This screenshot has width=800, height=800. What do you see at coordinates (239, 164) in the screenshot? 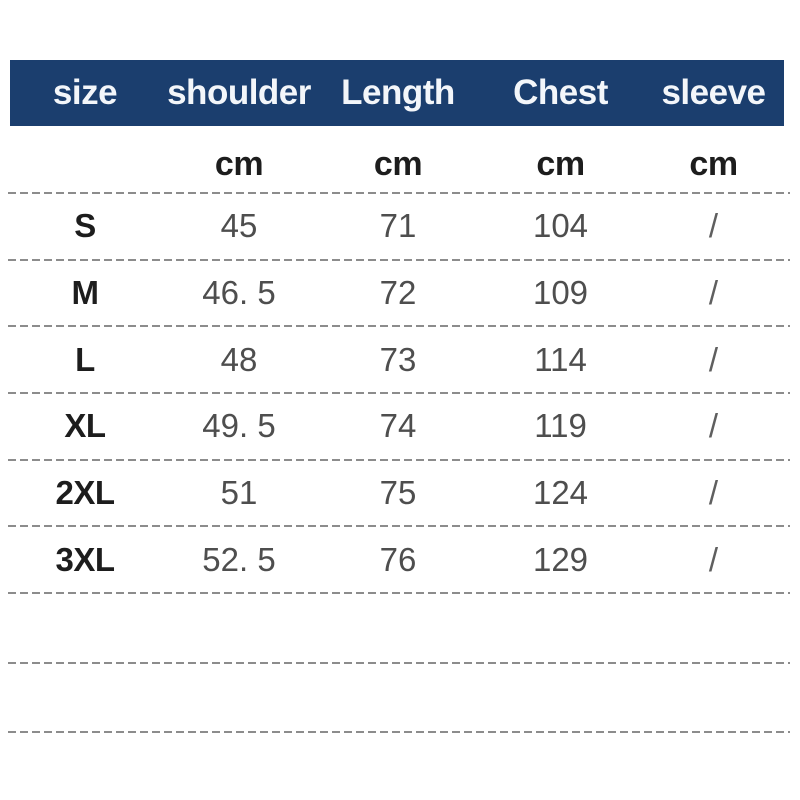
I see `unit-cell-shoulder: cm` at bounding box center [239, 164].